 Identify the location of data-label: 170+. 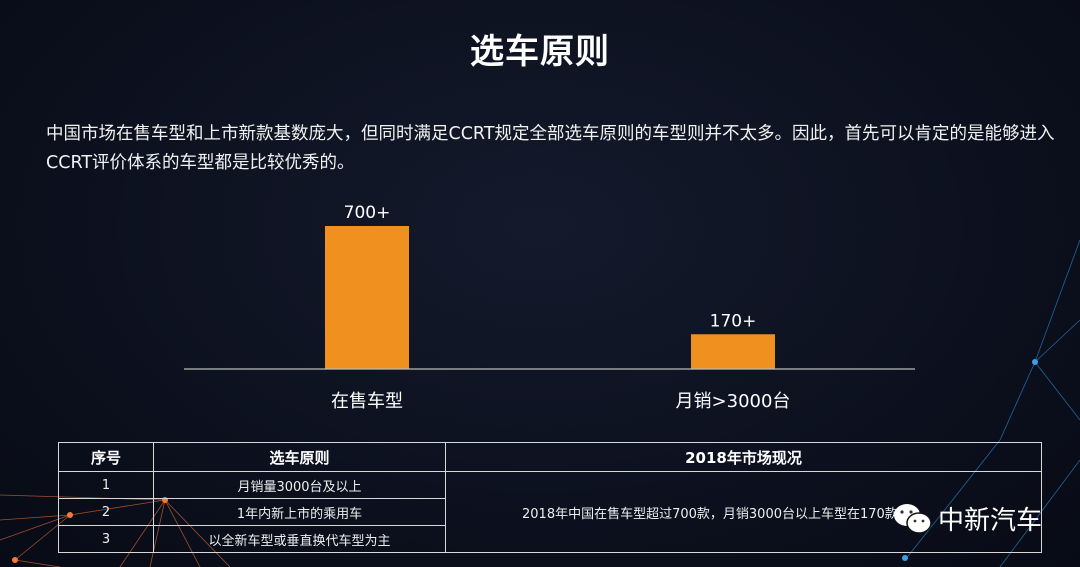
(733, 321).